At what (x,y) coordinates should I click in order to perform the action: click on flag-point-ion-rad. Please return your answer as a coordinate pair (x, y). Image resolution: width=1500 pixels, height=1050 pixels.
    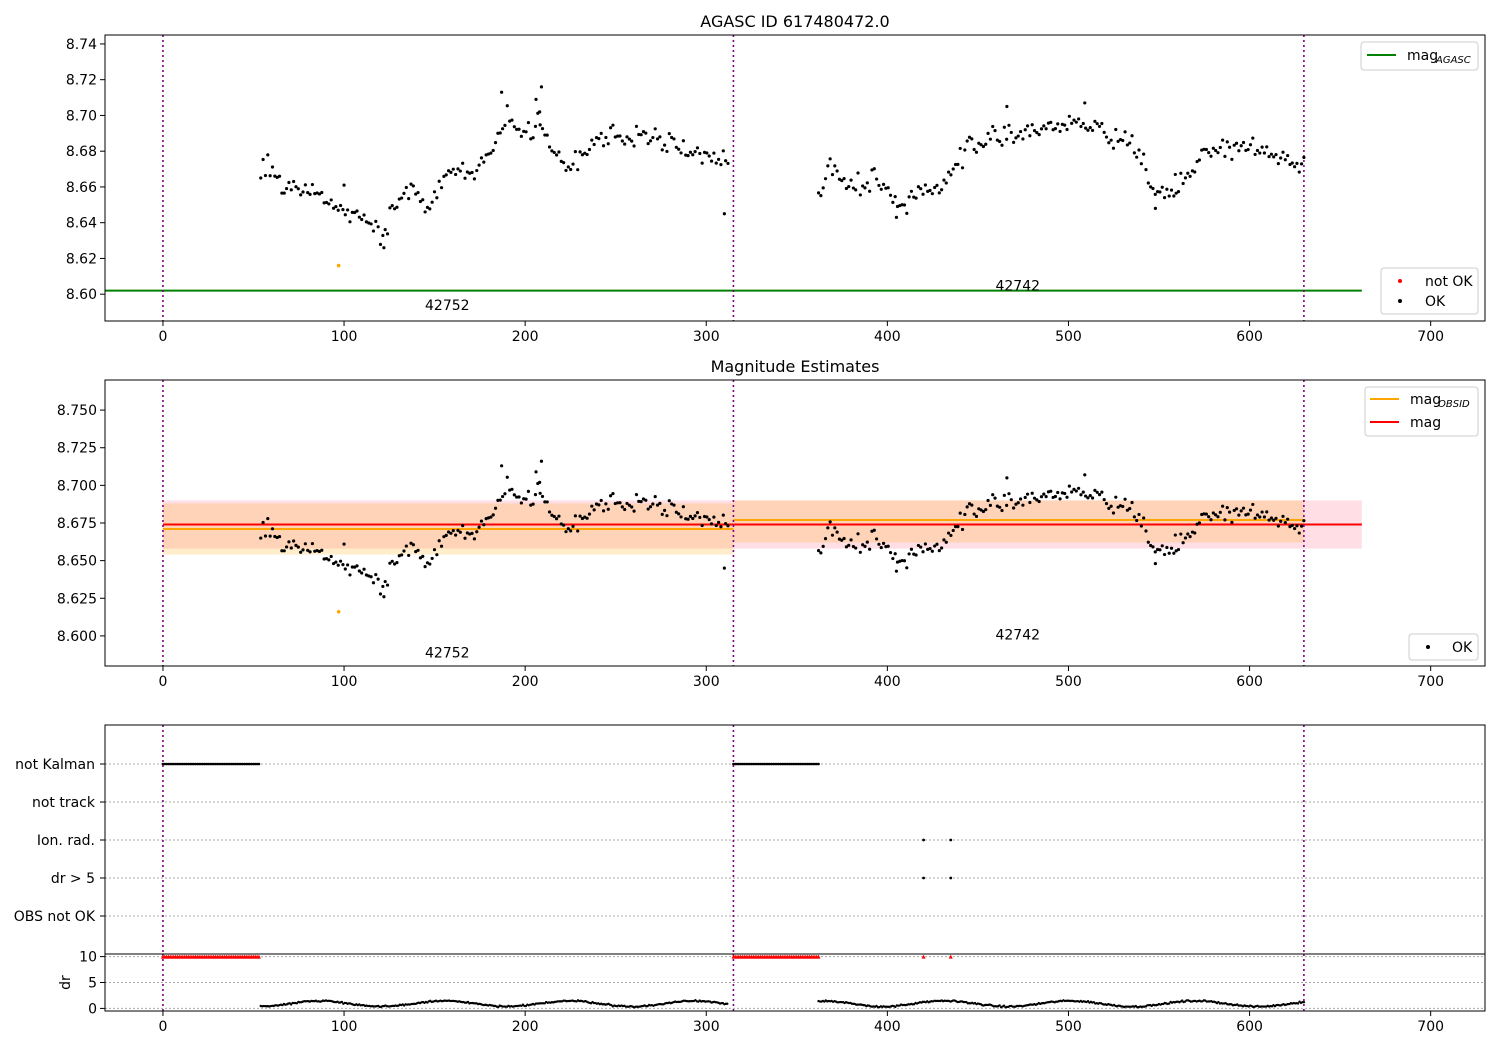
    Looking at the image, I should click on (951, 840).